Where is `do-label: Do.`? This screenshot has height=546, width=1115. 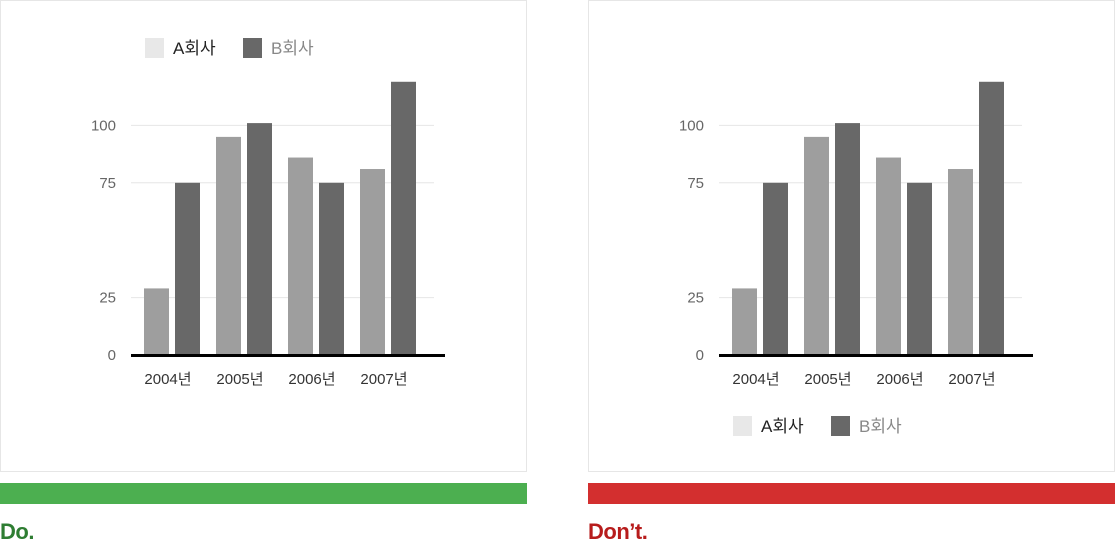 do-label: Do. is located at coordinates (17, 531).